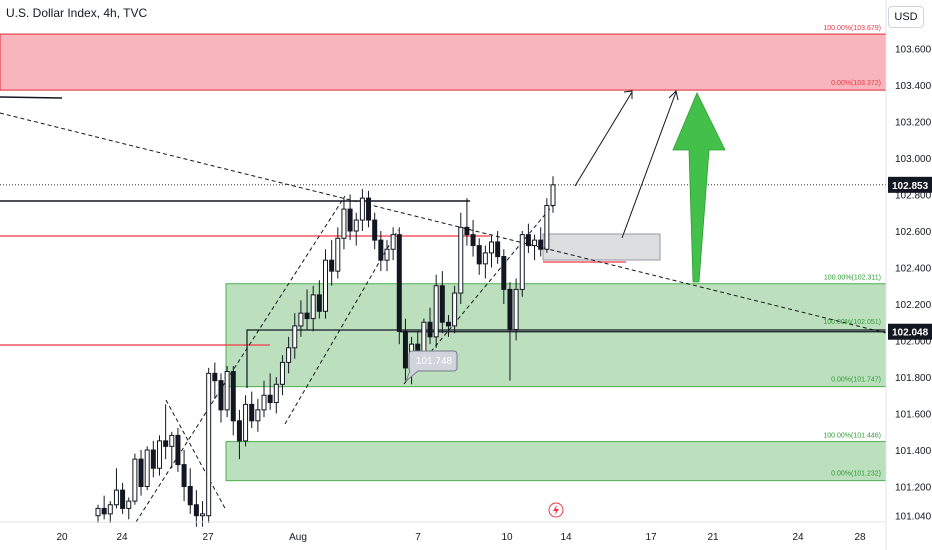  Describe the element at coordinates (341, 327) in the screenshot. I see `dashed-trend-line` at that location.